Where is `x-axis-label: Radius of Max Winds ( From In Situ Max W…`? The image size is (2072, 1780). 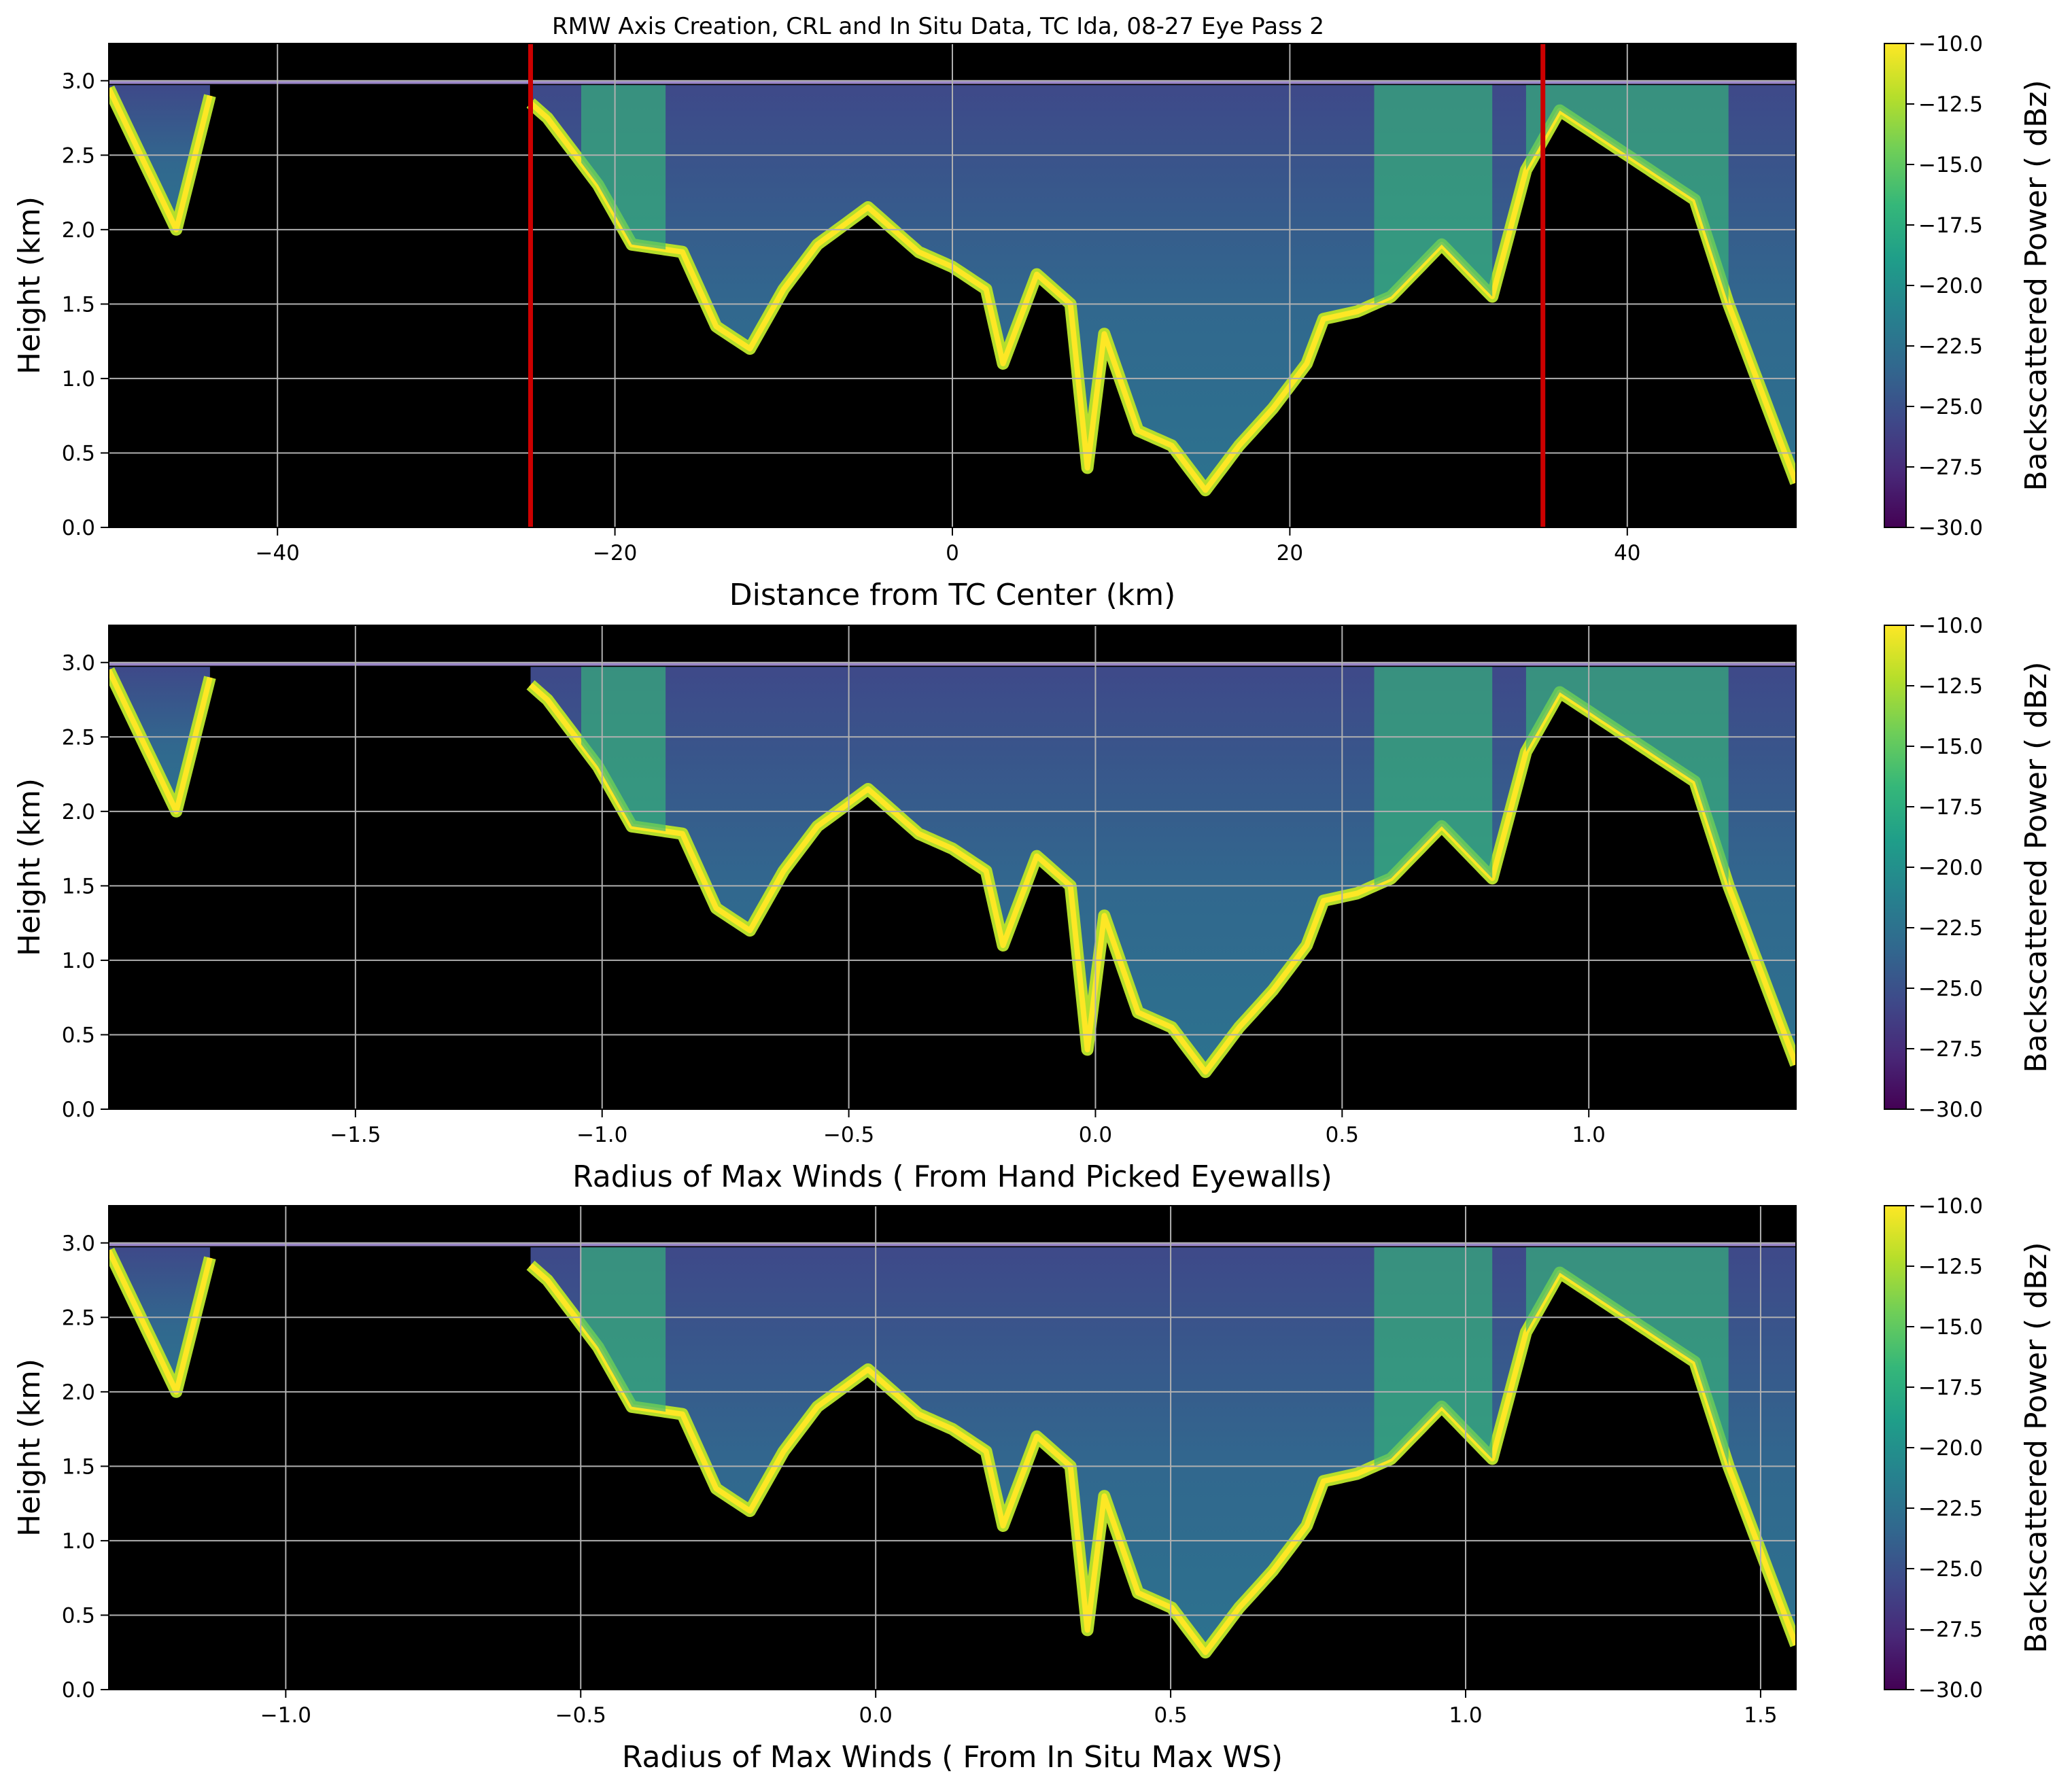
x-axis-label: Radius of Max Winds ( From In Situ Max W… is located at coordinates (952, 1757).